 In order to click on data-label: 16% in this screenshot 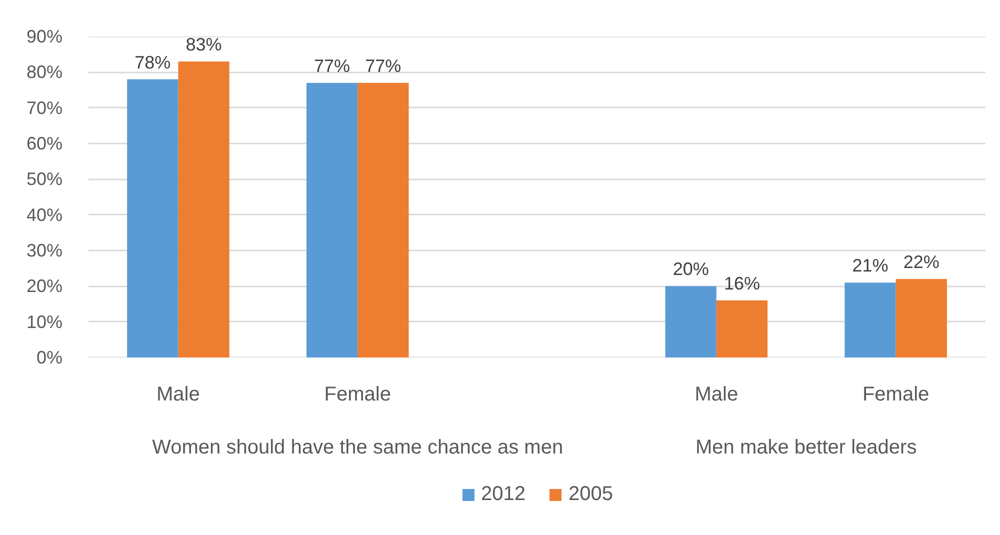, I will do `click(742, 283)`.